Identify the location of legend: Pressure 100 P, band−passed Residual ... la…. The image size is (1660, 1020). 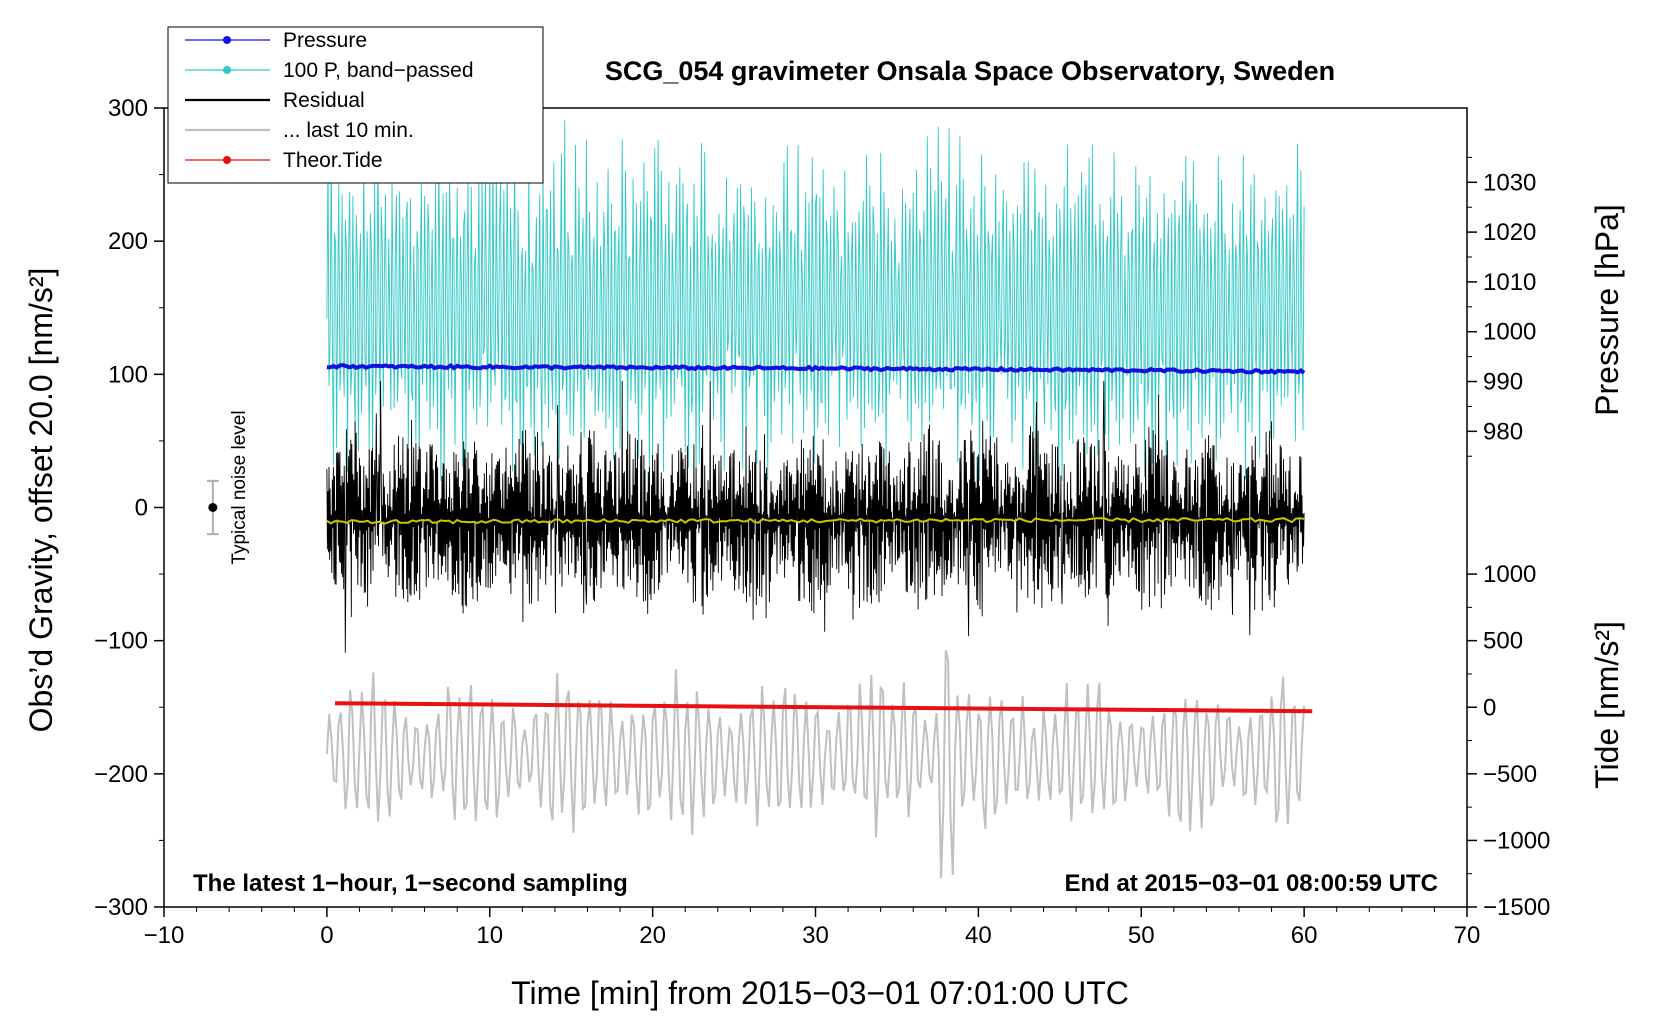
(355, 105).